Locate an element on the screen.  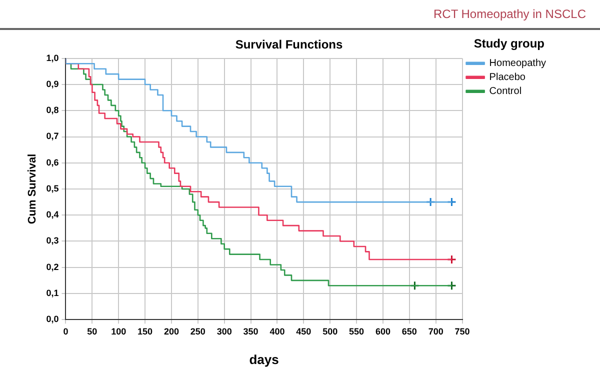
y-tick-label: 1,0 is located at coordinates (52, 57).